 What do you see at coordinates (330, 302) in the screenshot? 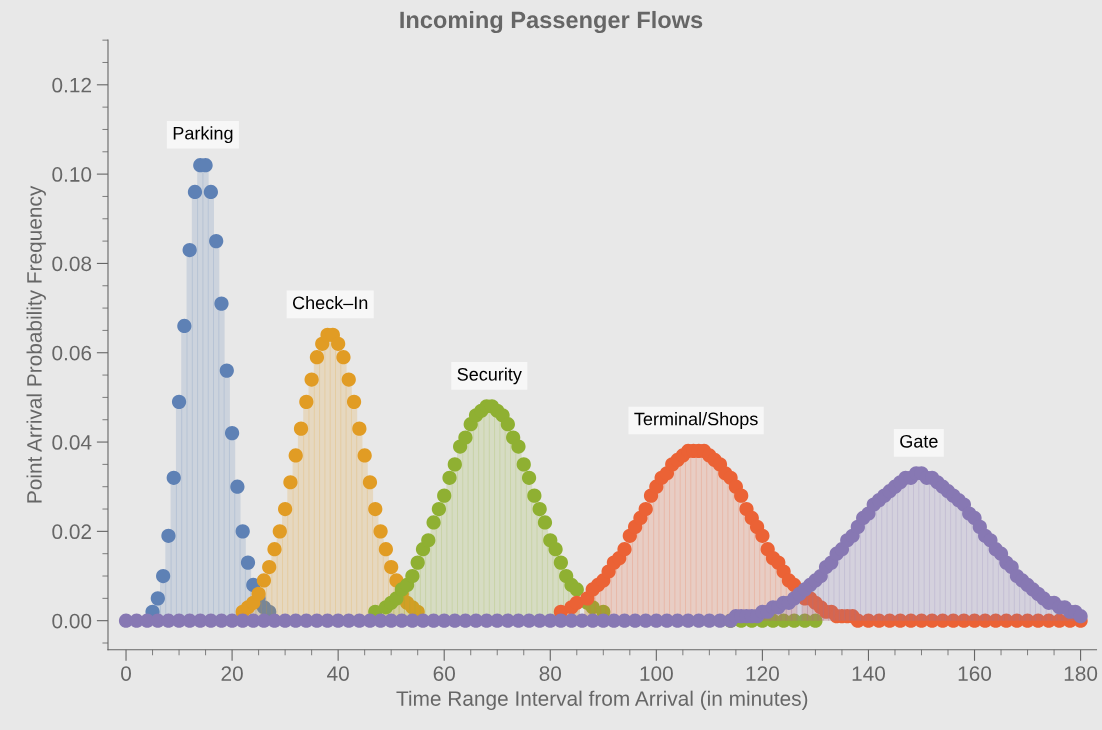
I see `series-label: Check–In` at bounding box center [330, 302].